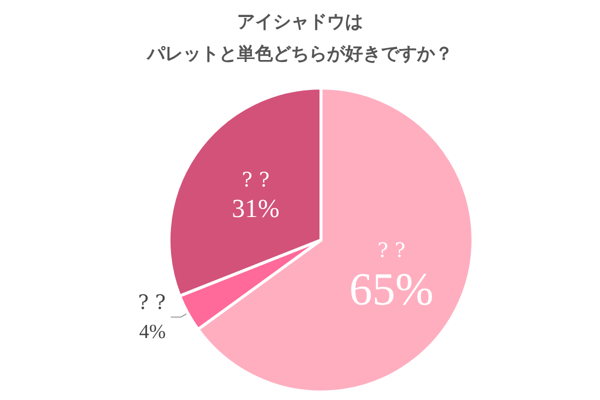 The height and width of the screenshot is (400, 600). Describe the element at coordinates (391, 288) in the screenshot. I see `data-label: 65%` at that location.